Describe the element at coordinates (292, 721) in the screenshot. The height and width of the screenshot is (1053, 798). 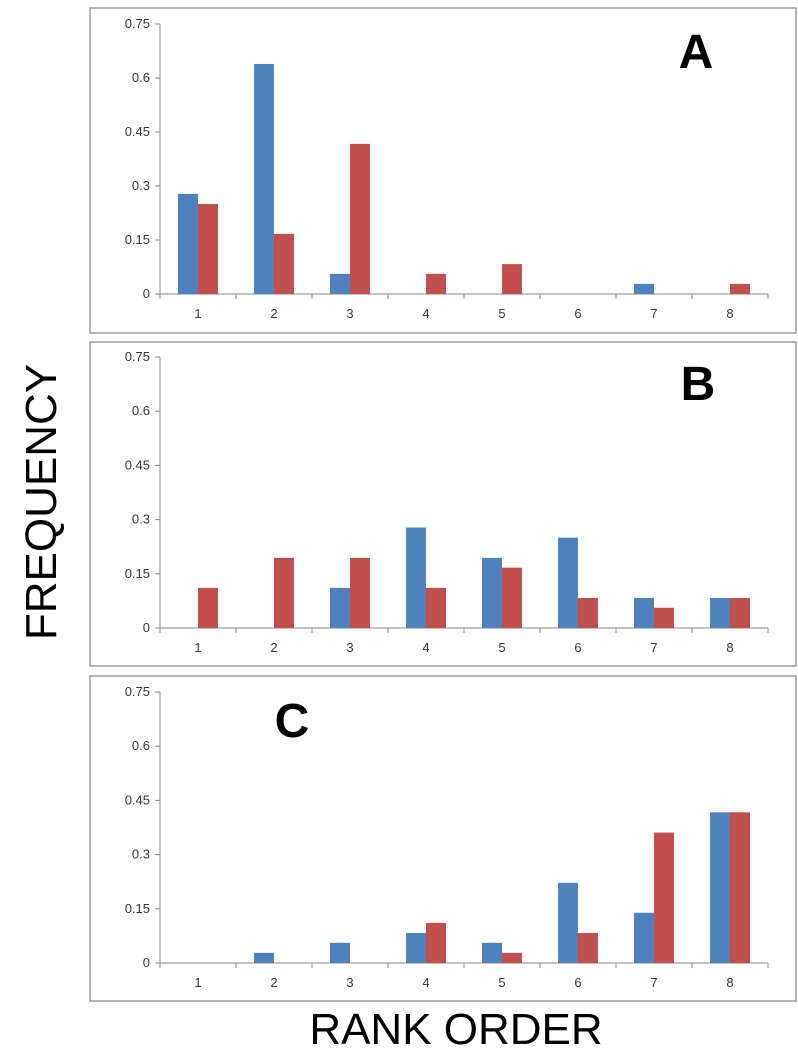
I see `panel-letter: C` at that location.